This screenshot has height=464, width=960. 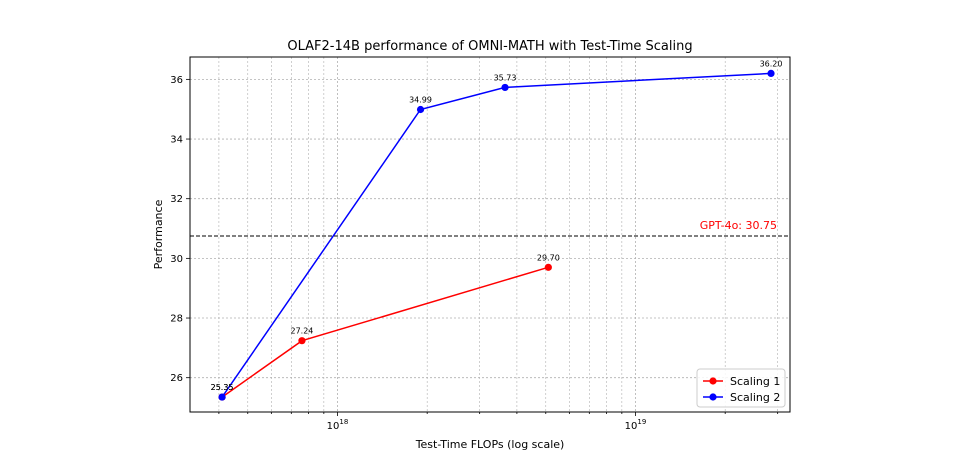 I want to click on data-label: 27.24, so click(x=301, y=331).